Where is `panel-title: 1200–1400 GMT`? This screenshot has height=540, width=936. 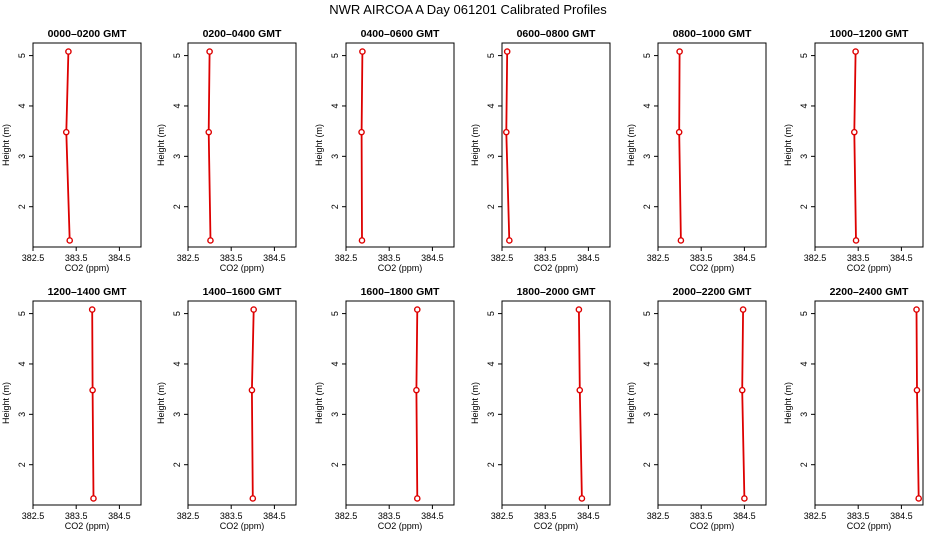
panel-title: 1200–1400 GMT is located at coordinates (87, 292).